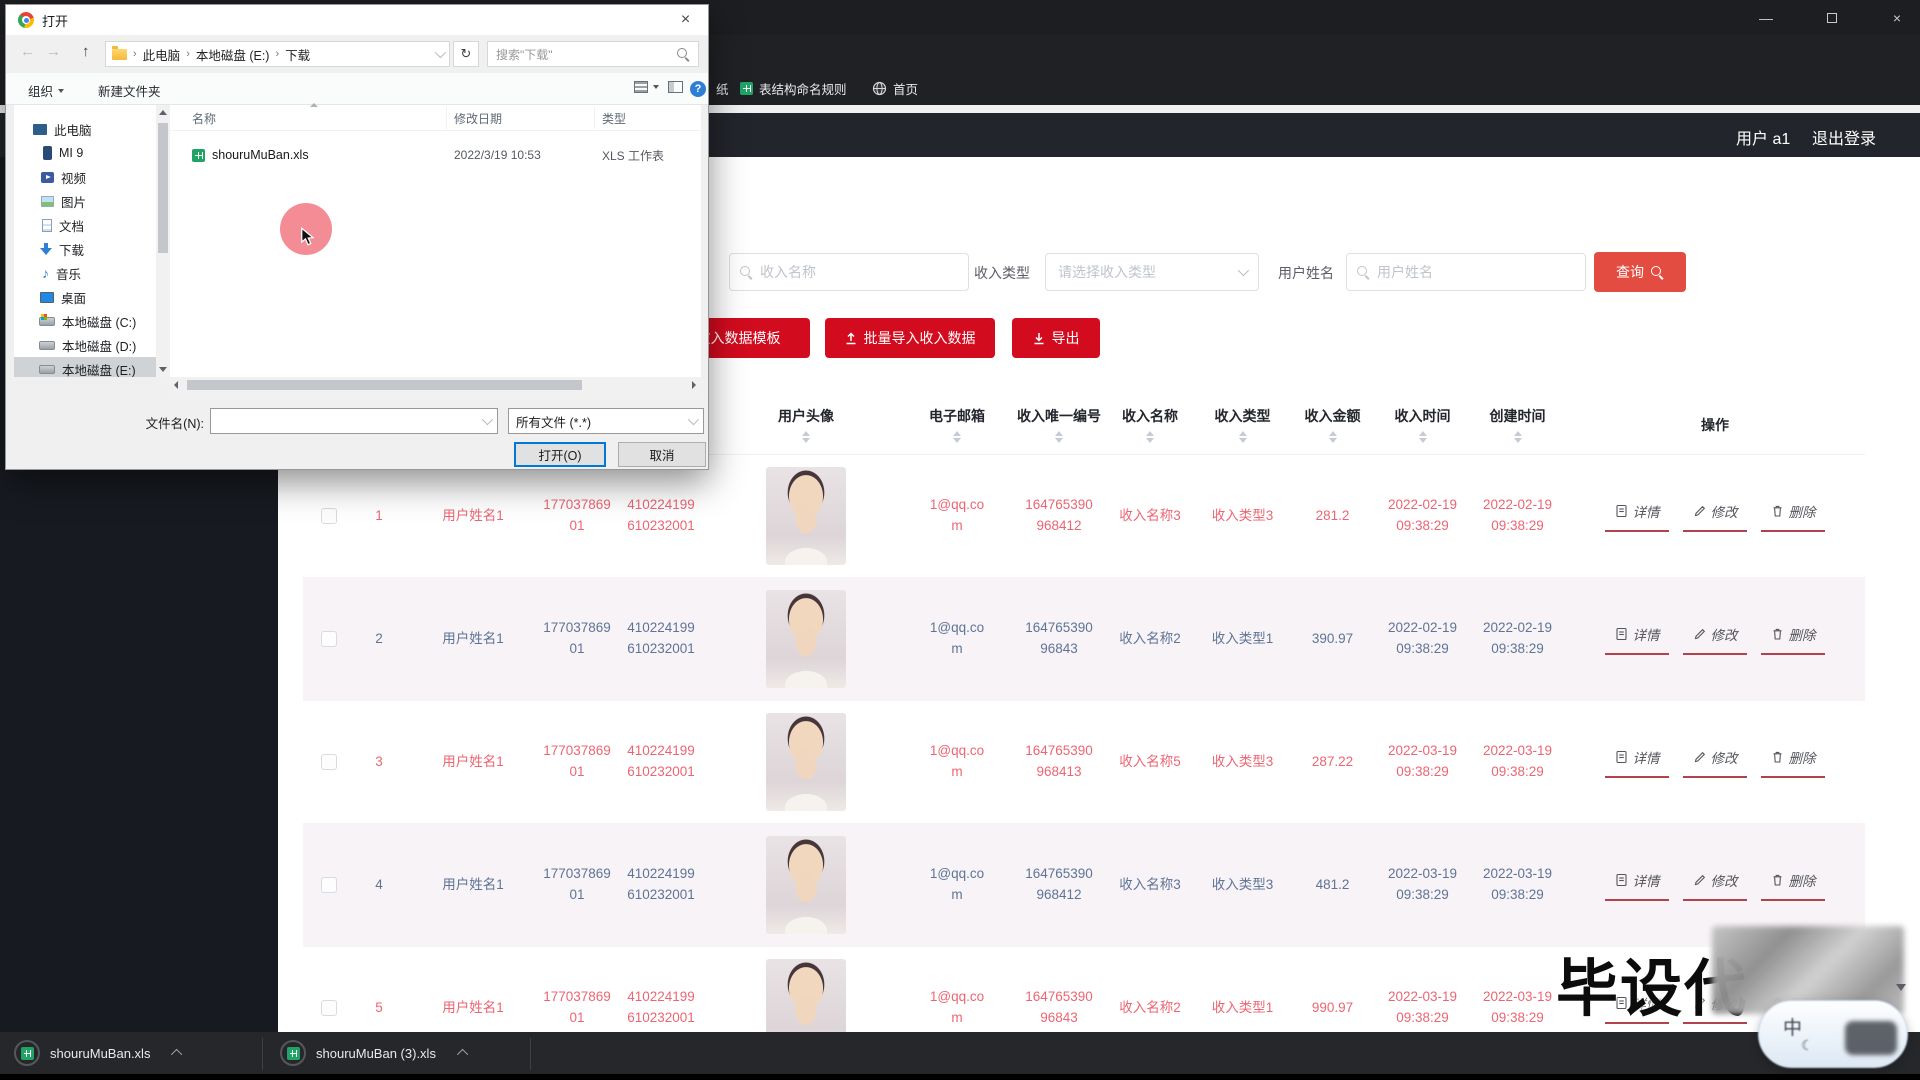 This screenshot has width=1920, height=1080. What do you see at coordinates (1422, 425) in the screenshot?
I see `header-income-time-col: 收入时间` at bounding box center [1422, 425].